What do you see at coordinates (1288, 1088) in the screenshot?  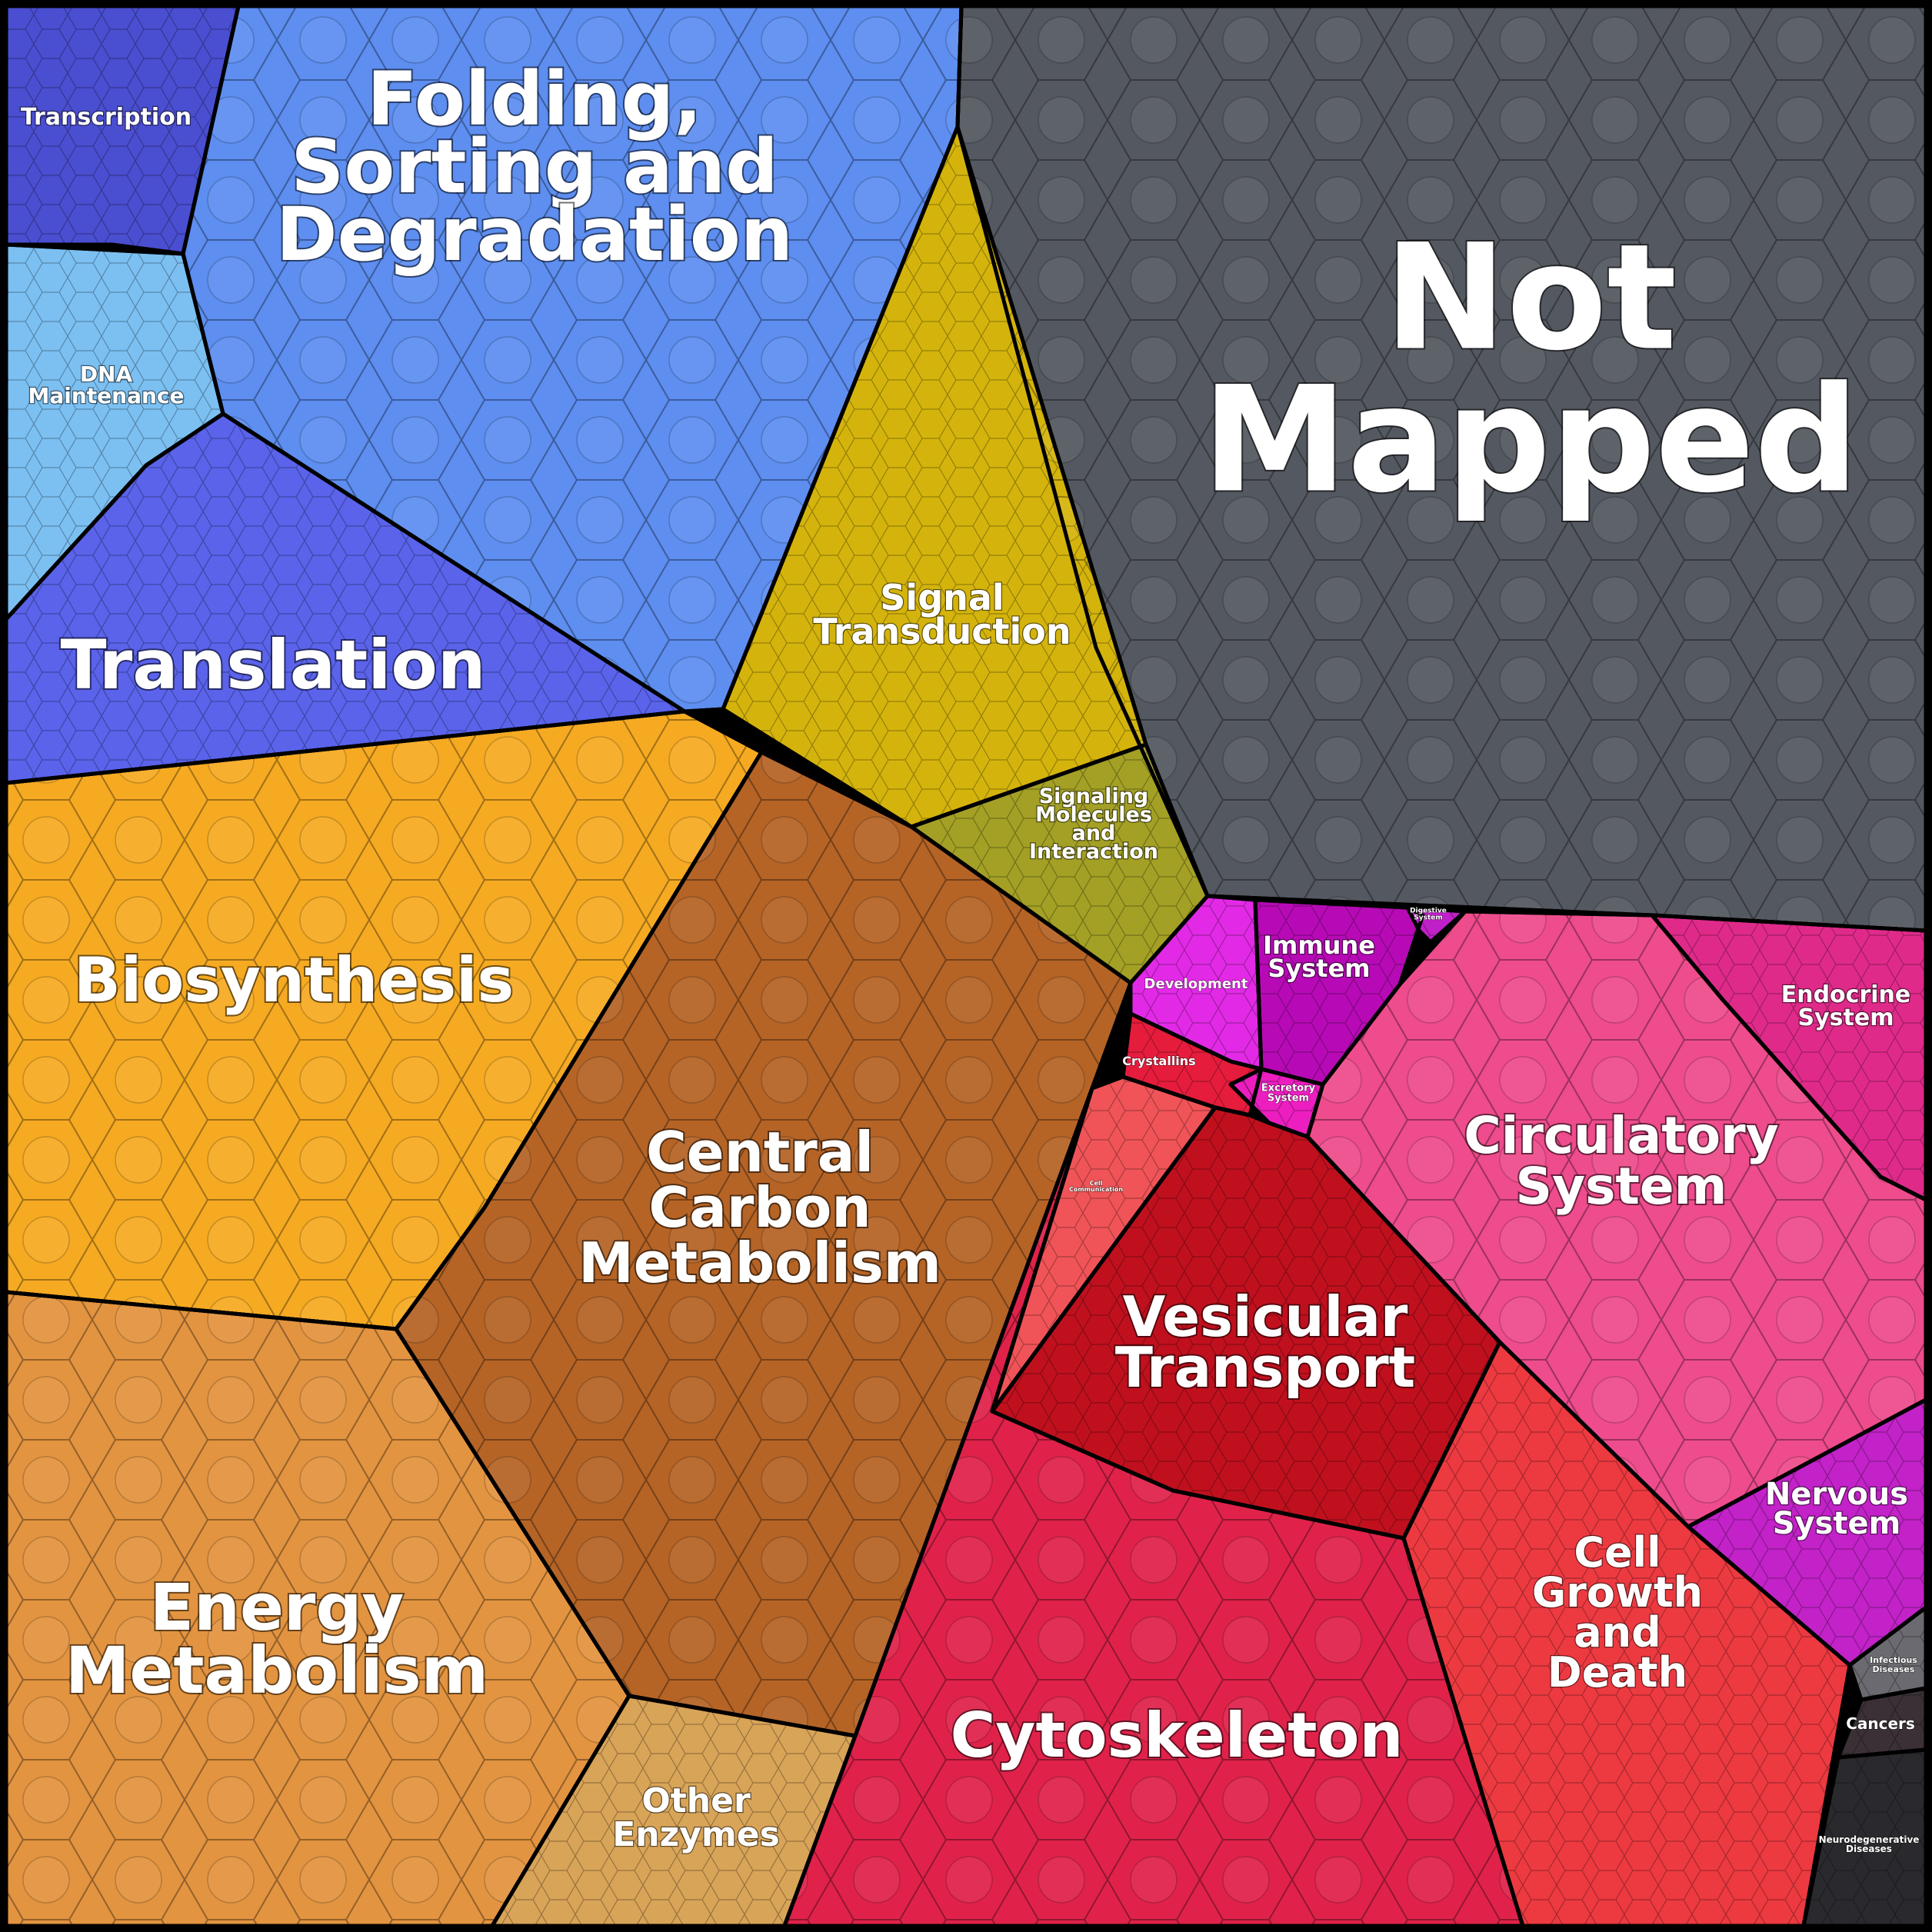 I see `label-line: Excretory` at bounding box center [1288, 1088].